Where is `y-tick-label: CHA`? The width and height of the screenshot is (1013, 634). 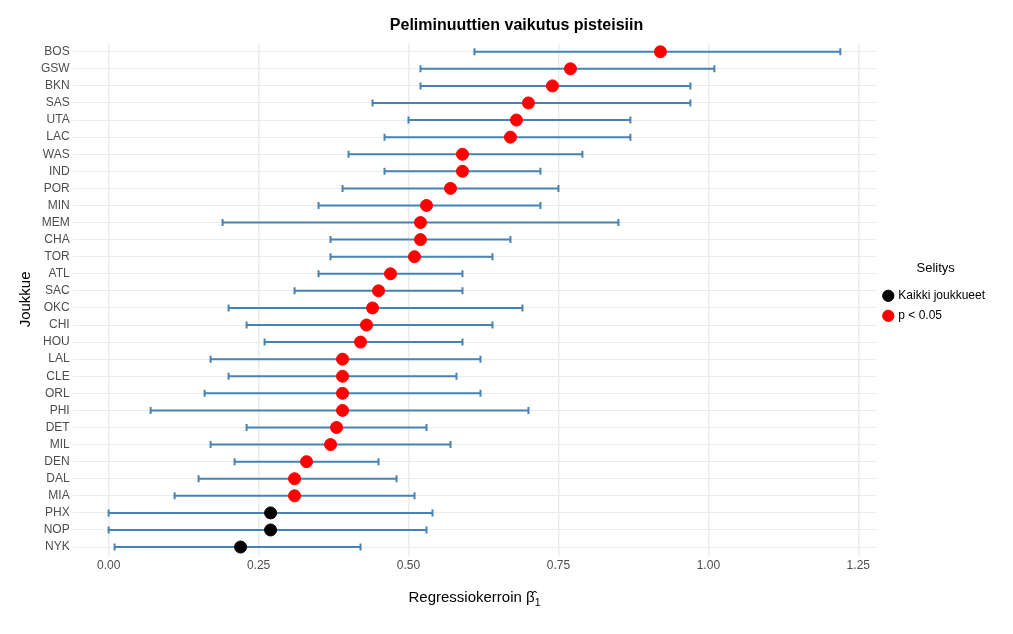
y-tick-label: CHA is located at coordinates (57, 238).